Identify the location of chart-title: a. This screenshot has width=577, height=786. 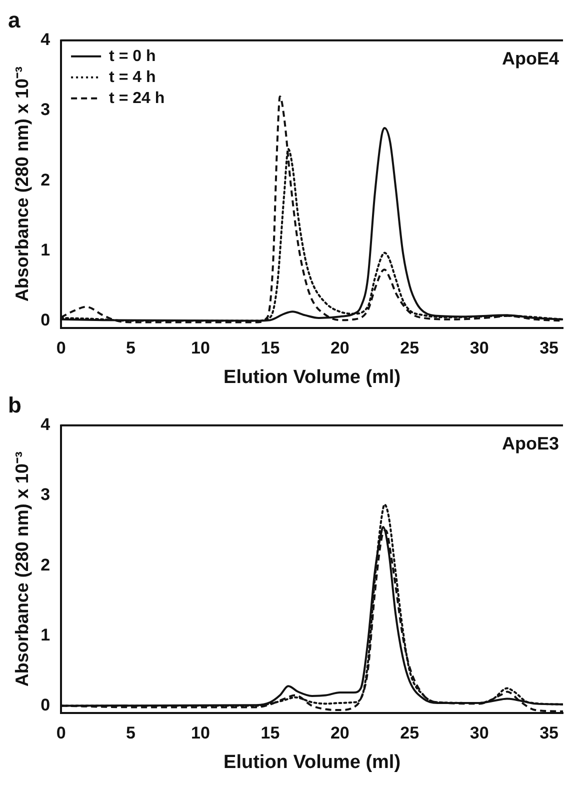
(14, 19).